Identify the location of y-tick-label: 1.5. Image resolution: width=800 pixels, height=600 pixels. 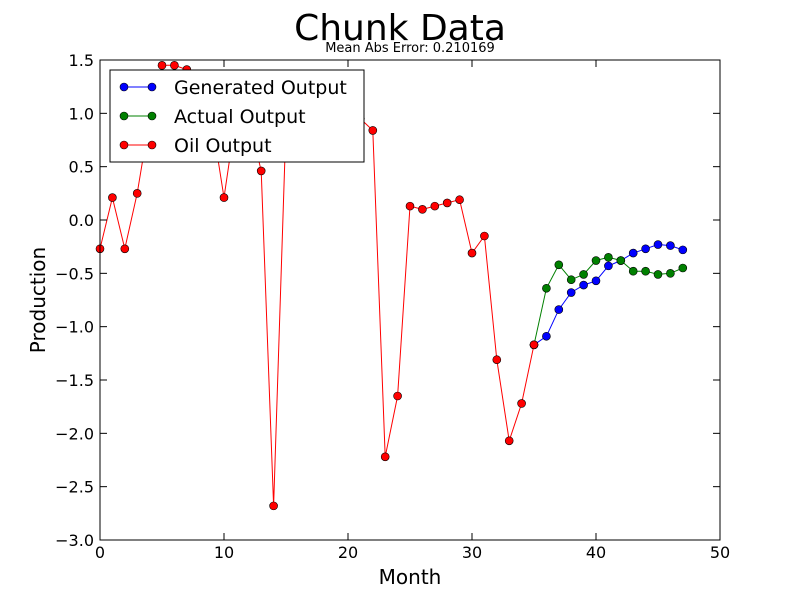
(81, 60).